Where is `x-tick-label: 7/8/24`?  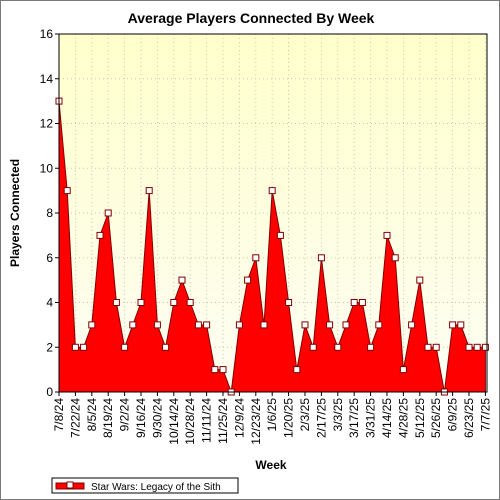 x-tick-label: 7/8/24 is located at coordinates (59, 415).